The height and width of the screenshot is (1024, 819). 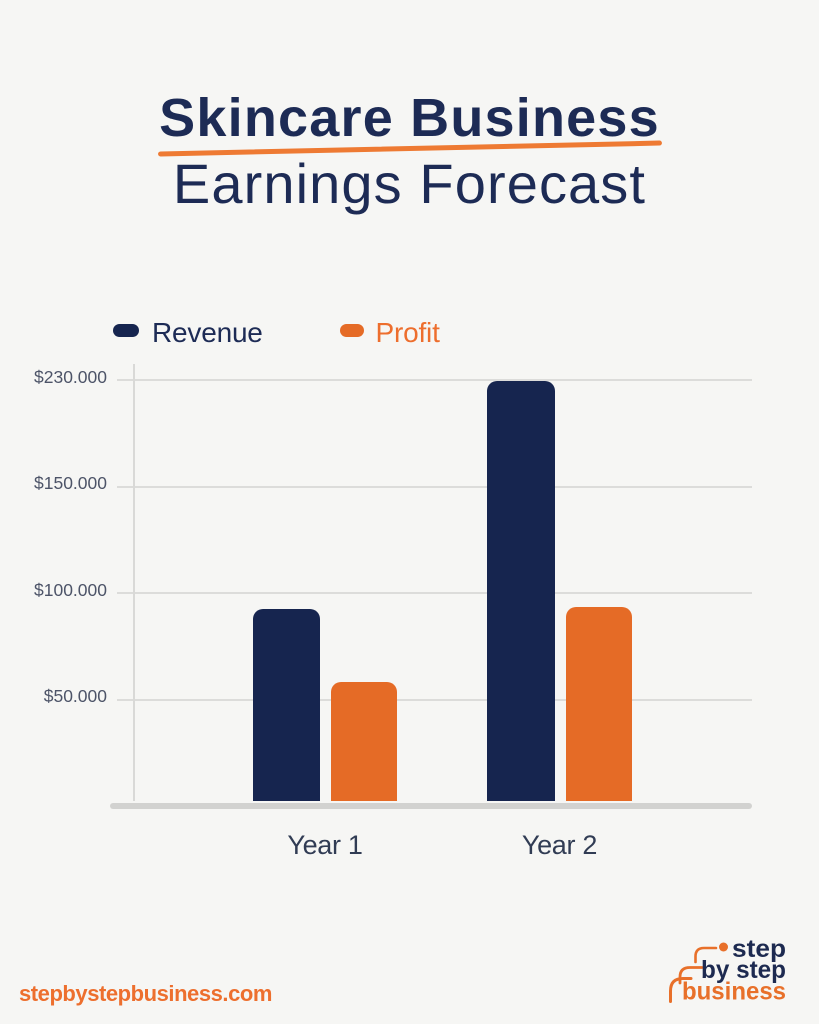 I want to click on page-title-line2: Earnings Forecast, so click(x=409, y=183).